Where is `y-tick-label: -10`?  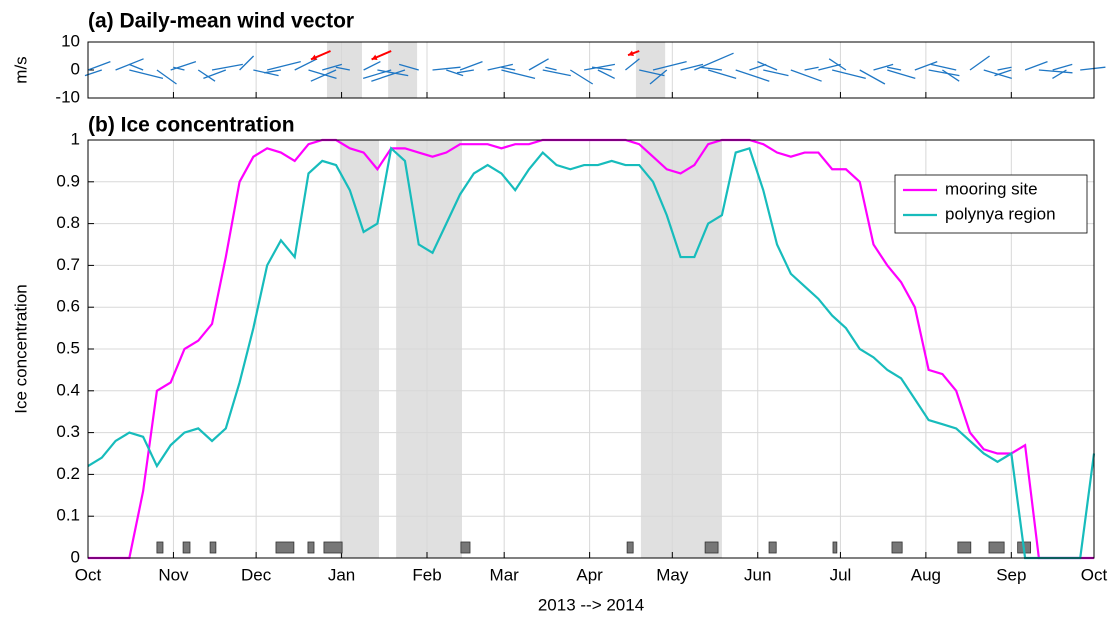 y-tick-label: -10 is located at coordinates (67, 96).